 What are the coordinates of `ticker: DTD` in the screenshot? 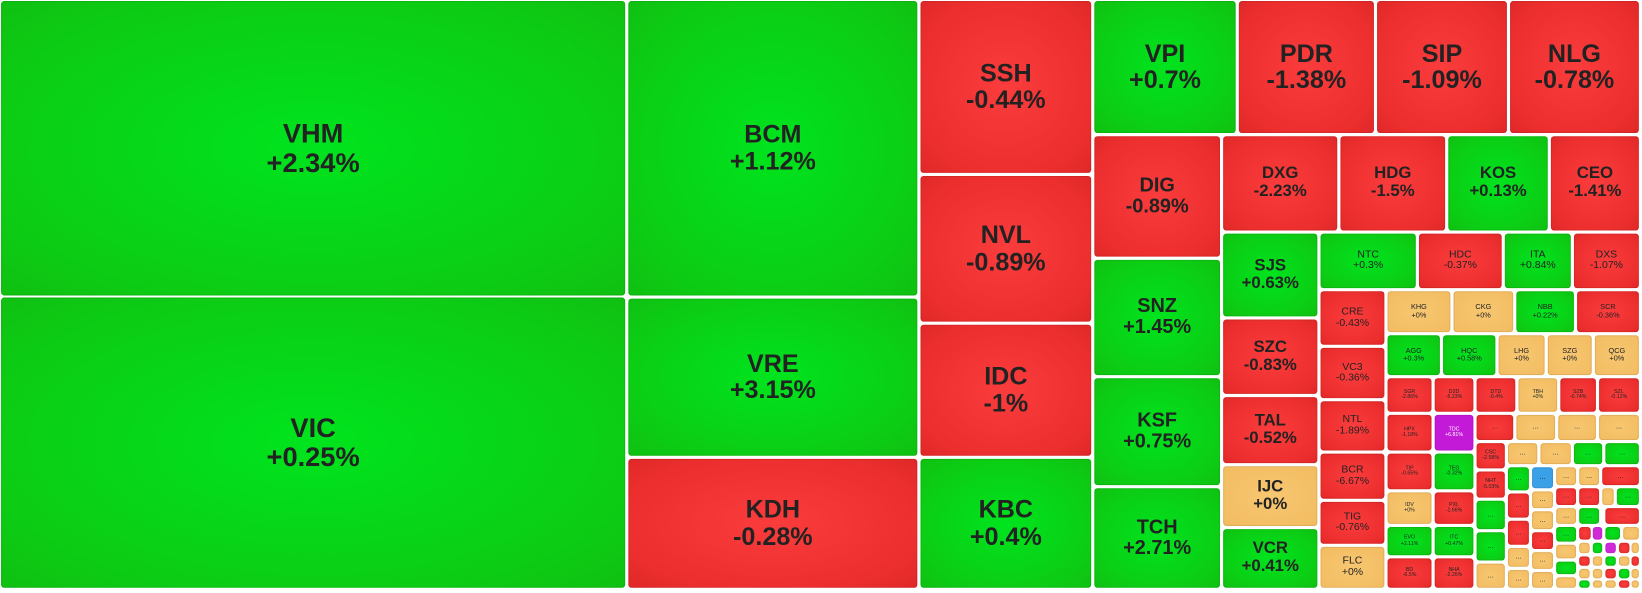 It's located at (1496, 391).